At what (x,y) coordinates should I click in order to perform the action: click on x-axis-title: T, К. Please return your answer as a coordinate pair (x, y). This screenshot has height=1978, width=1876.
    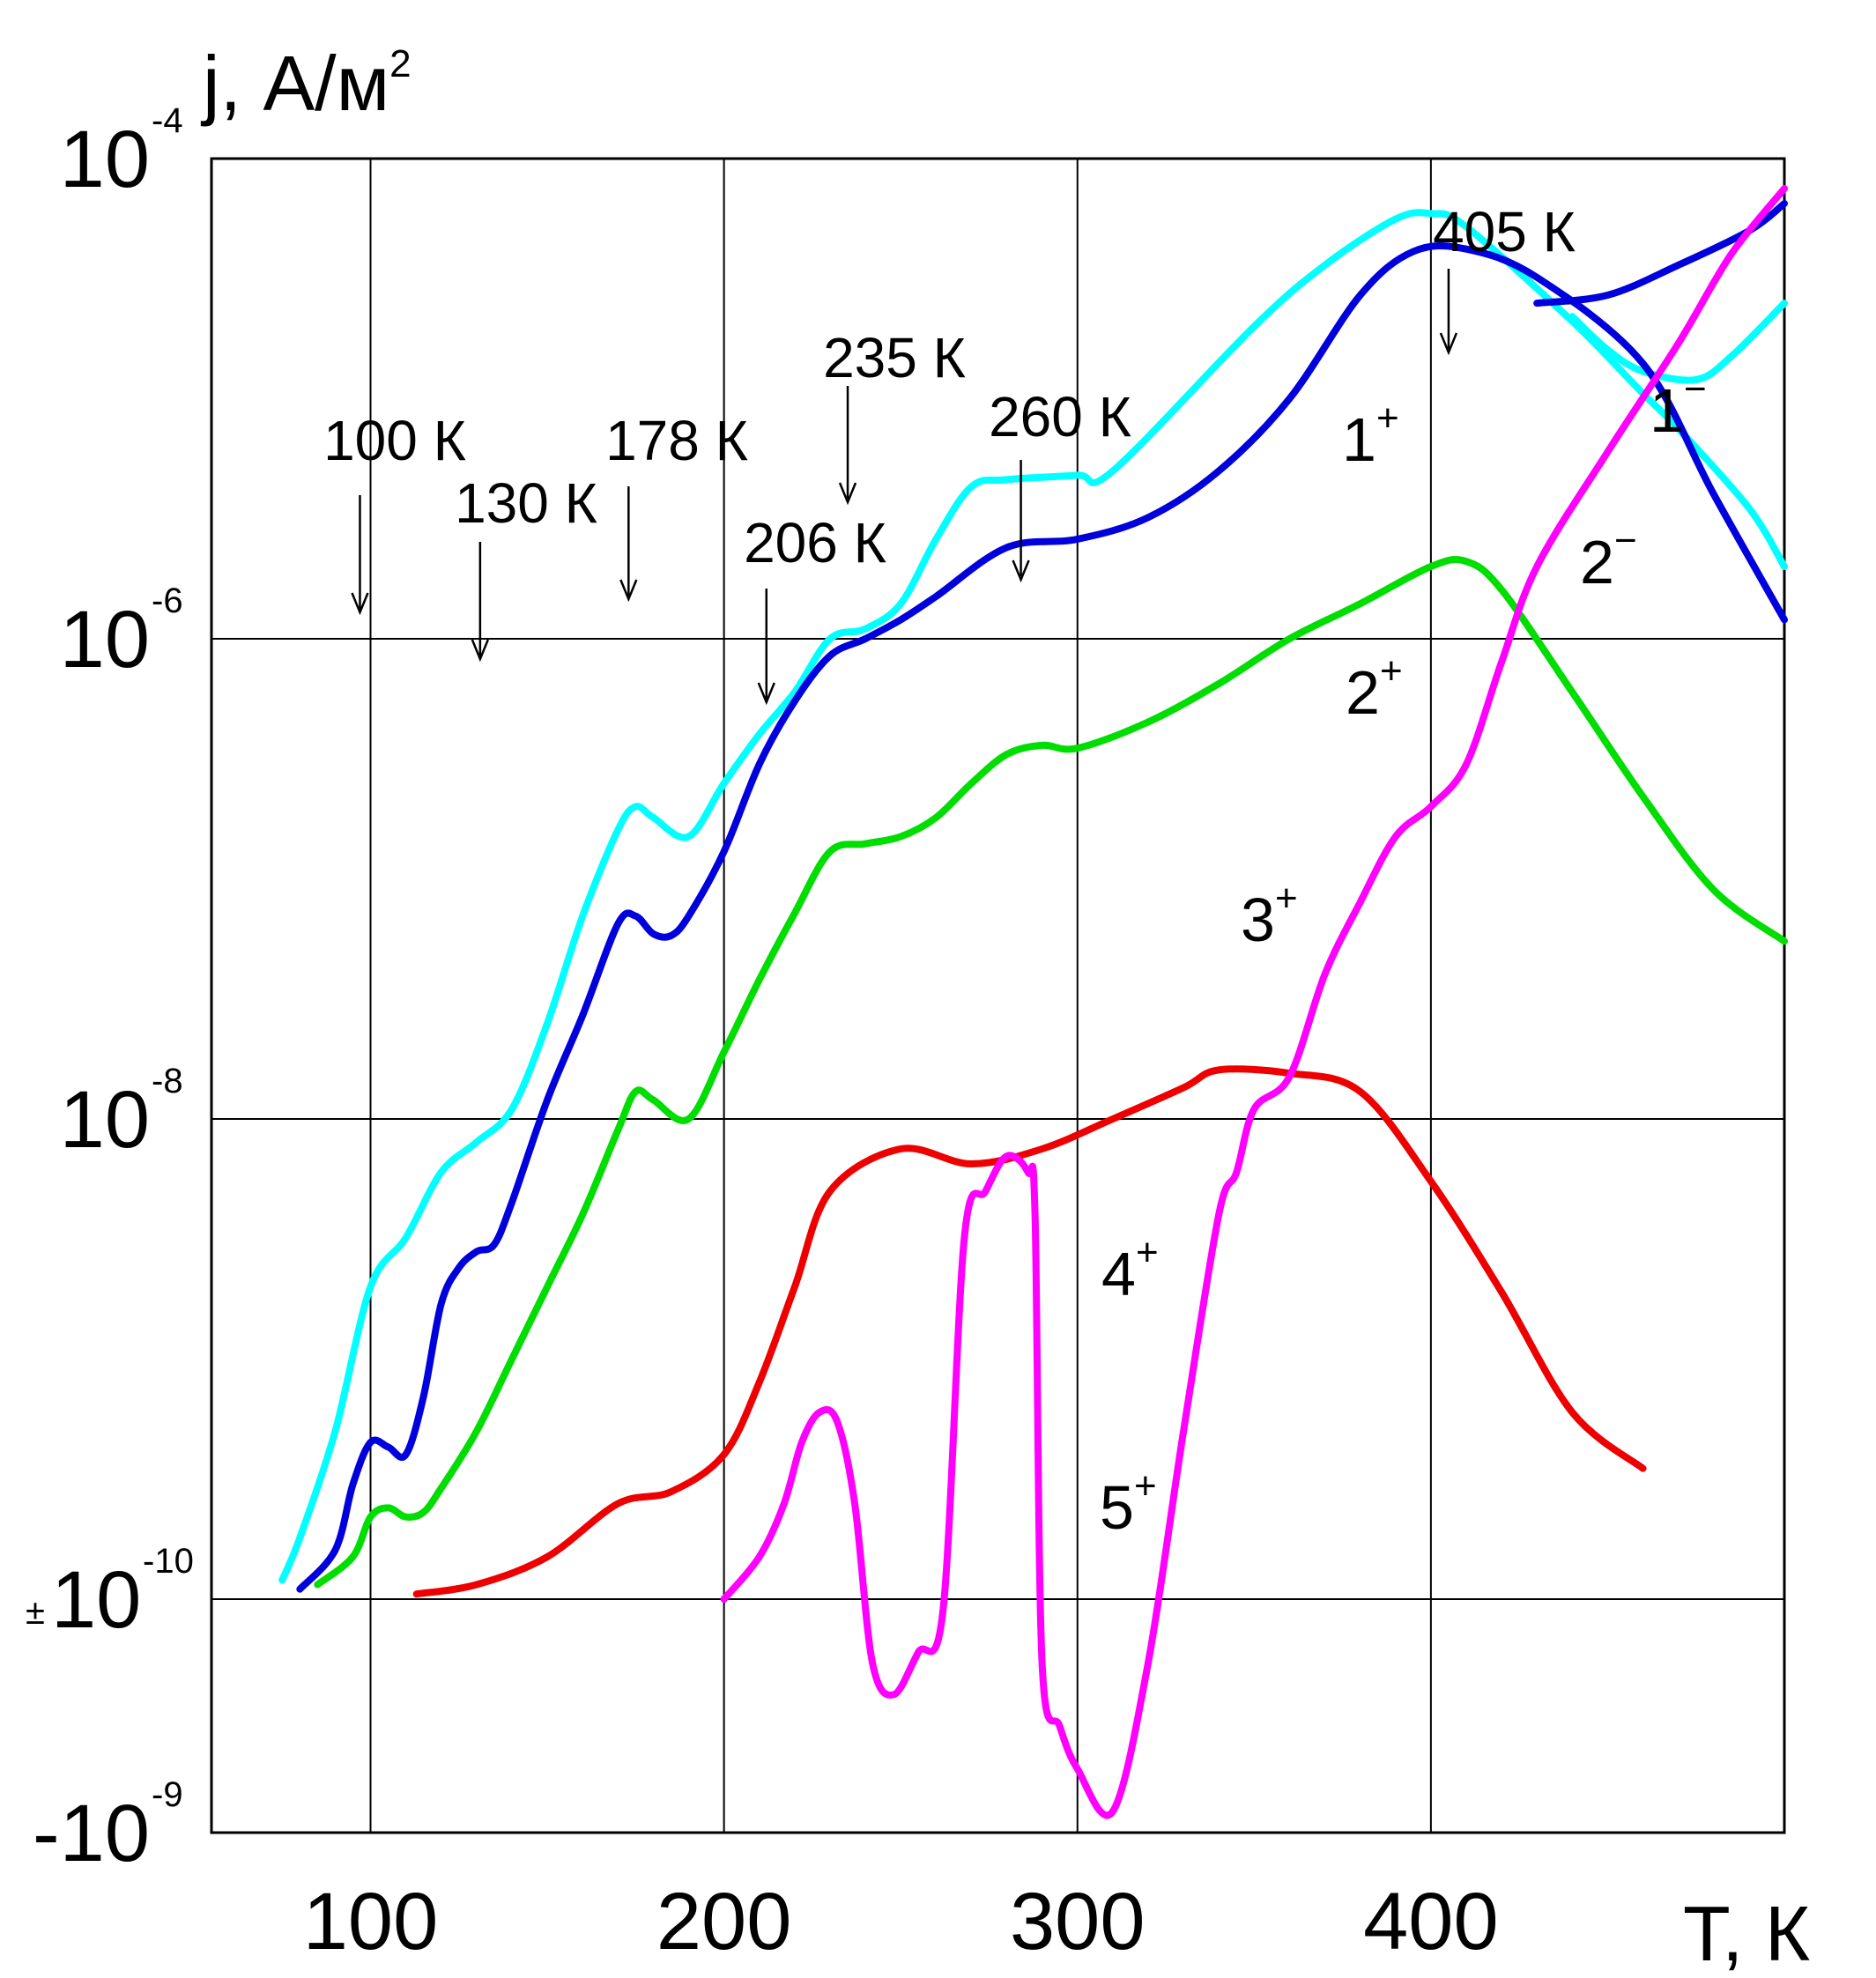
    Looking at the image, I should click on (1747, 1934).